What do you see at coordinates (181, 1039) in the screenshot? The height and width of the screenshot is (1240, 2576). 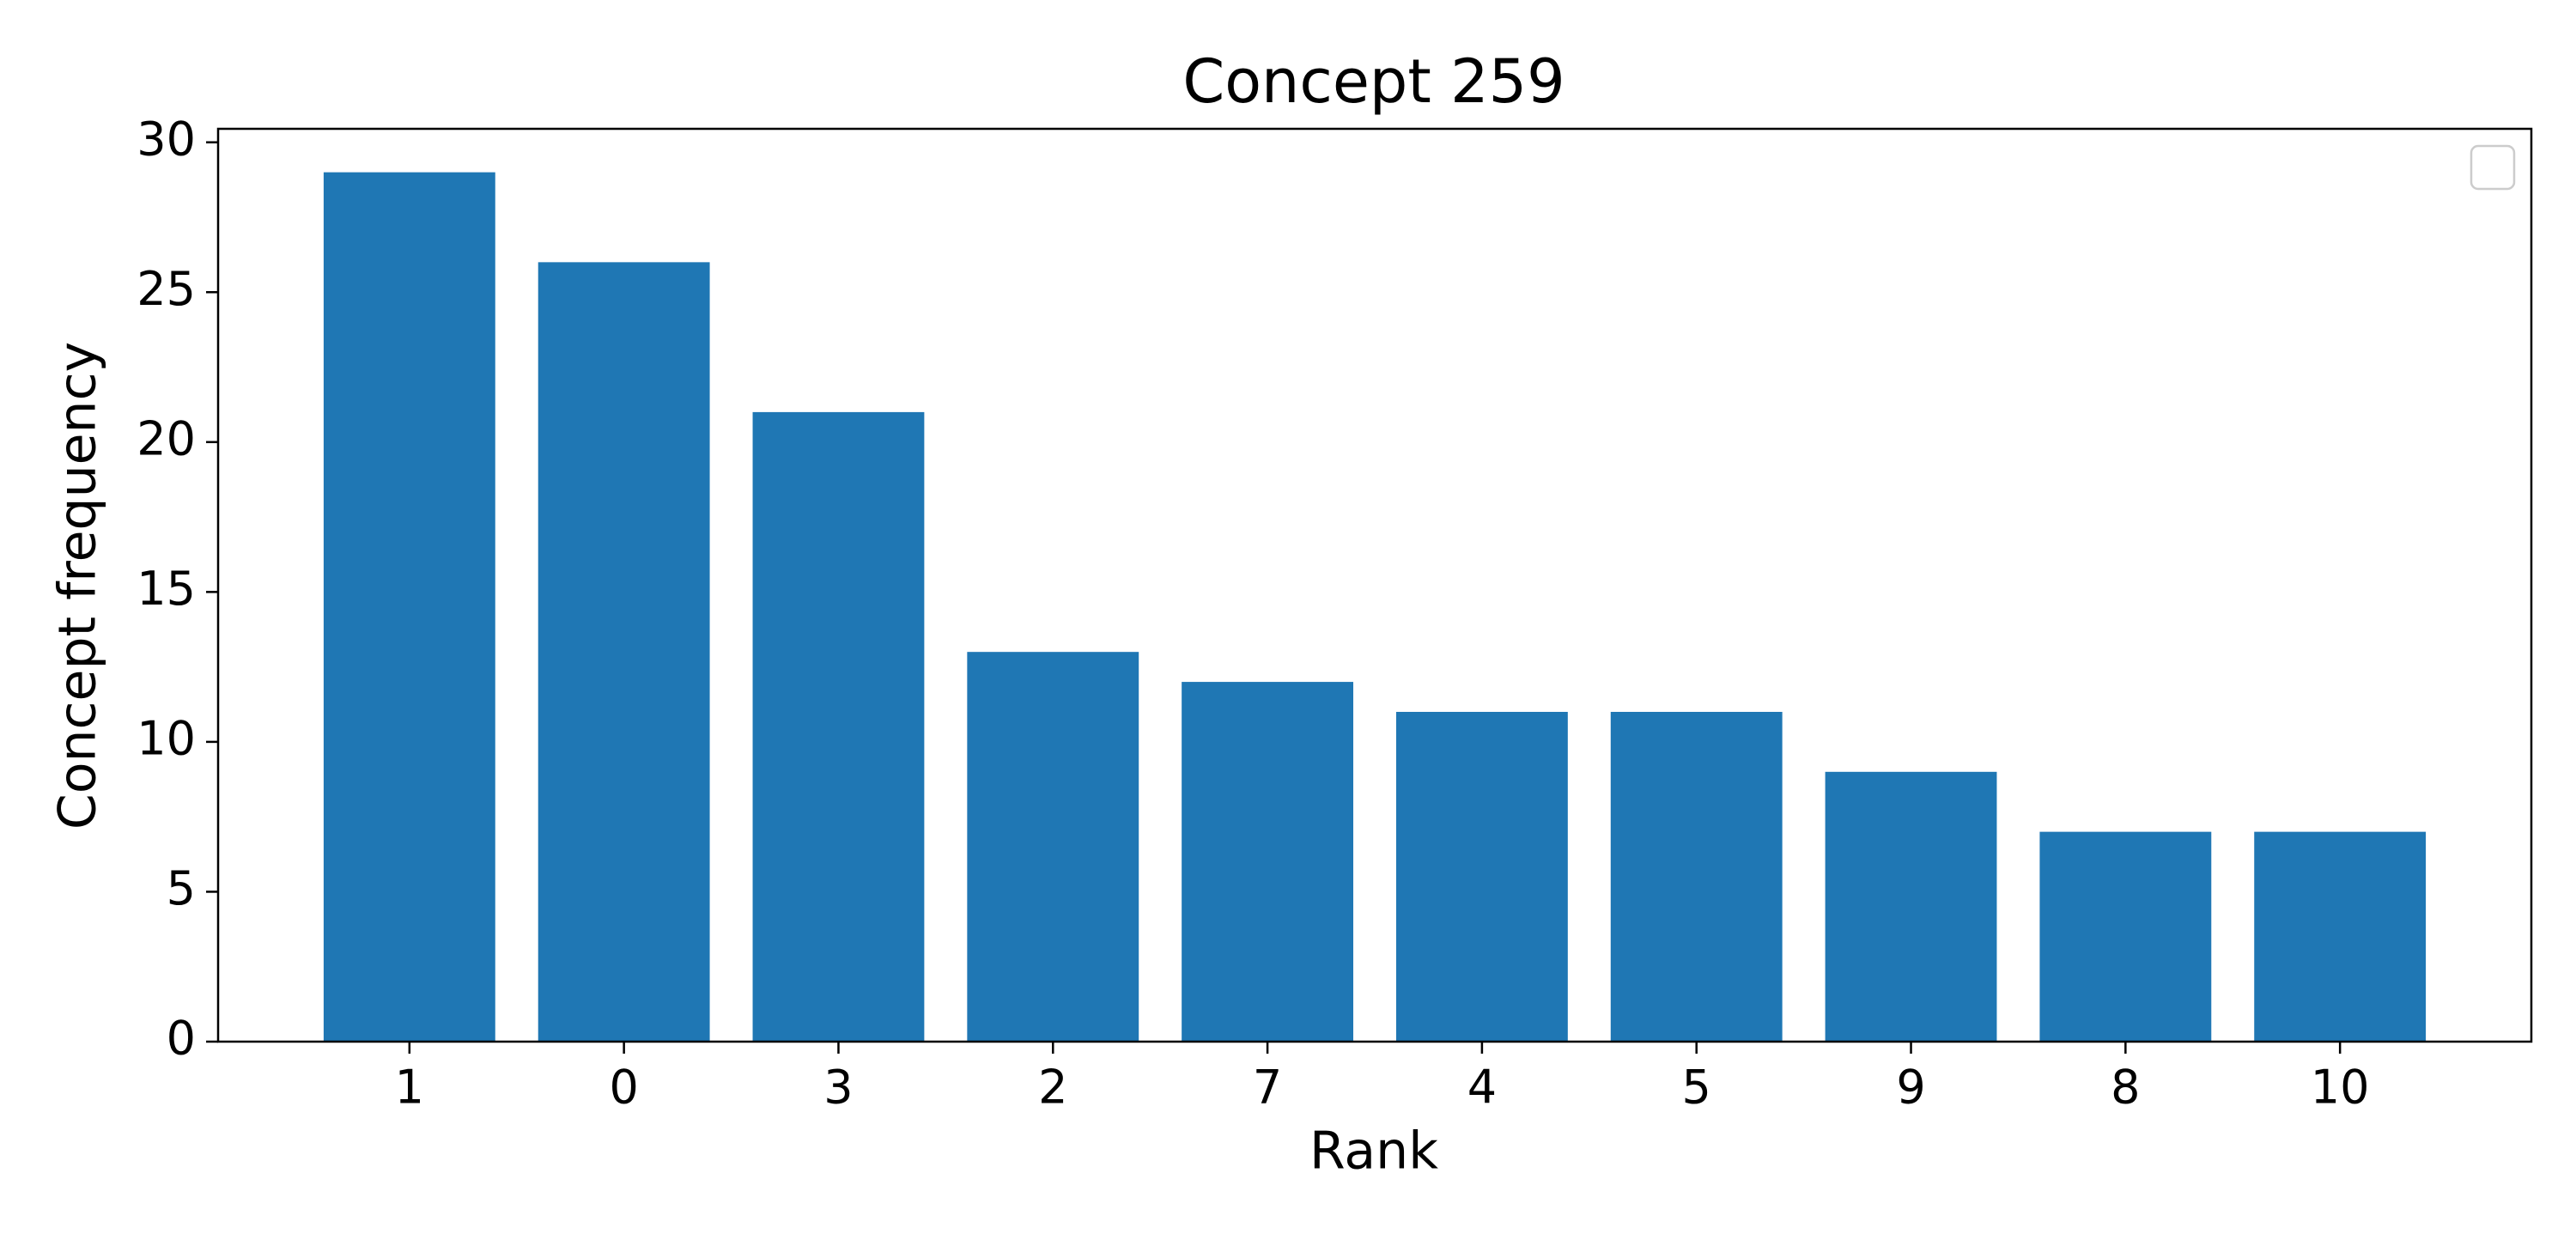 I see `y-tick-label: 0` at bounding box center [181, 1039].